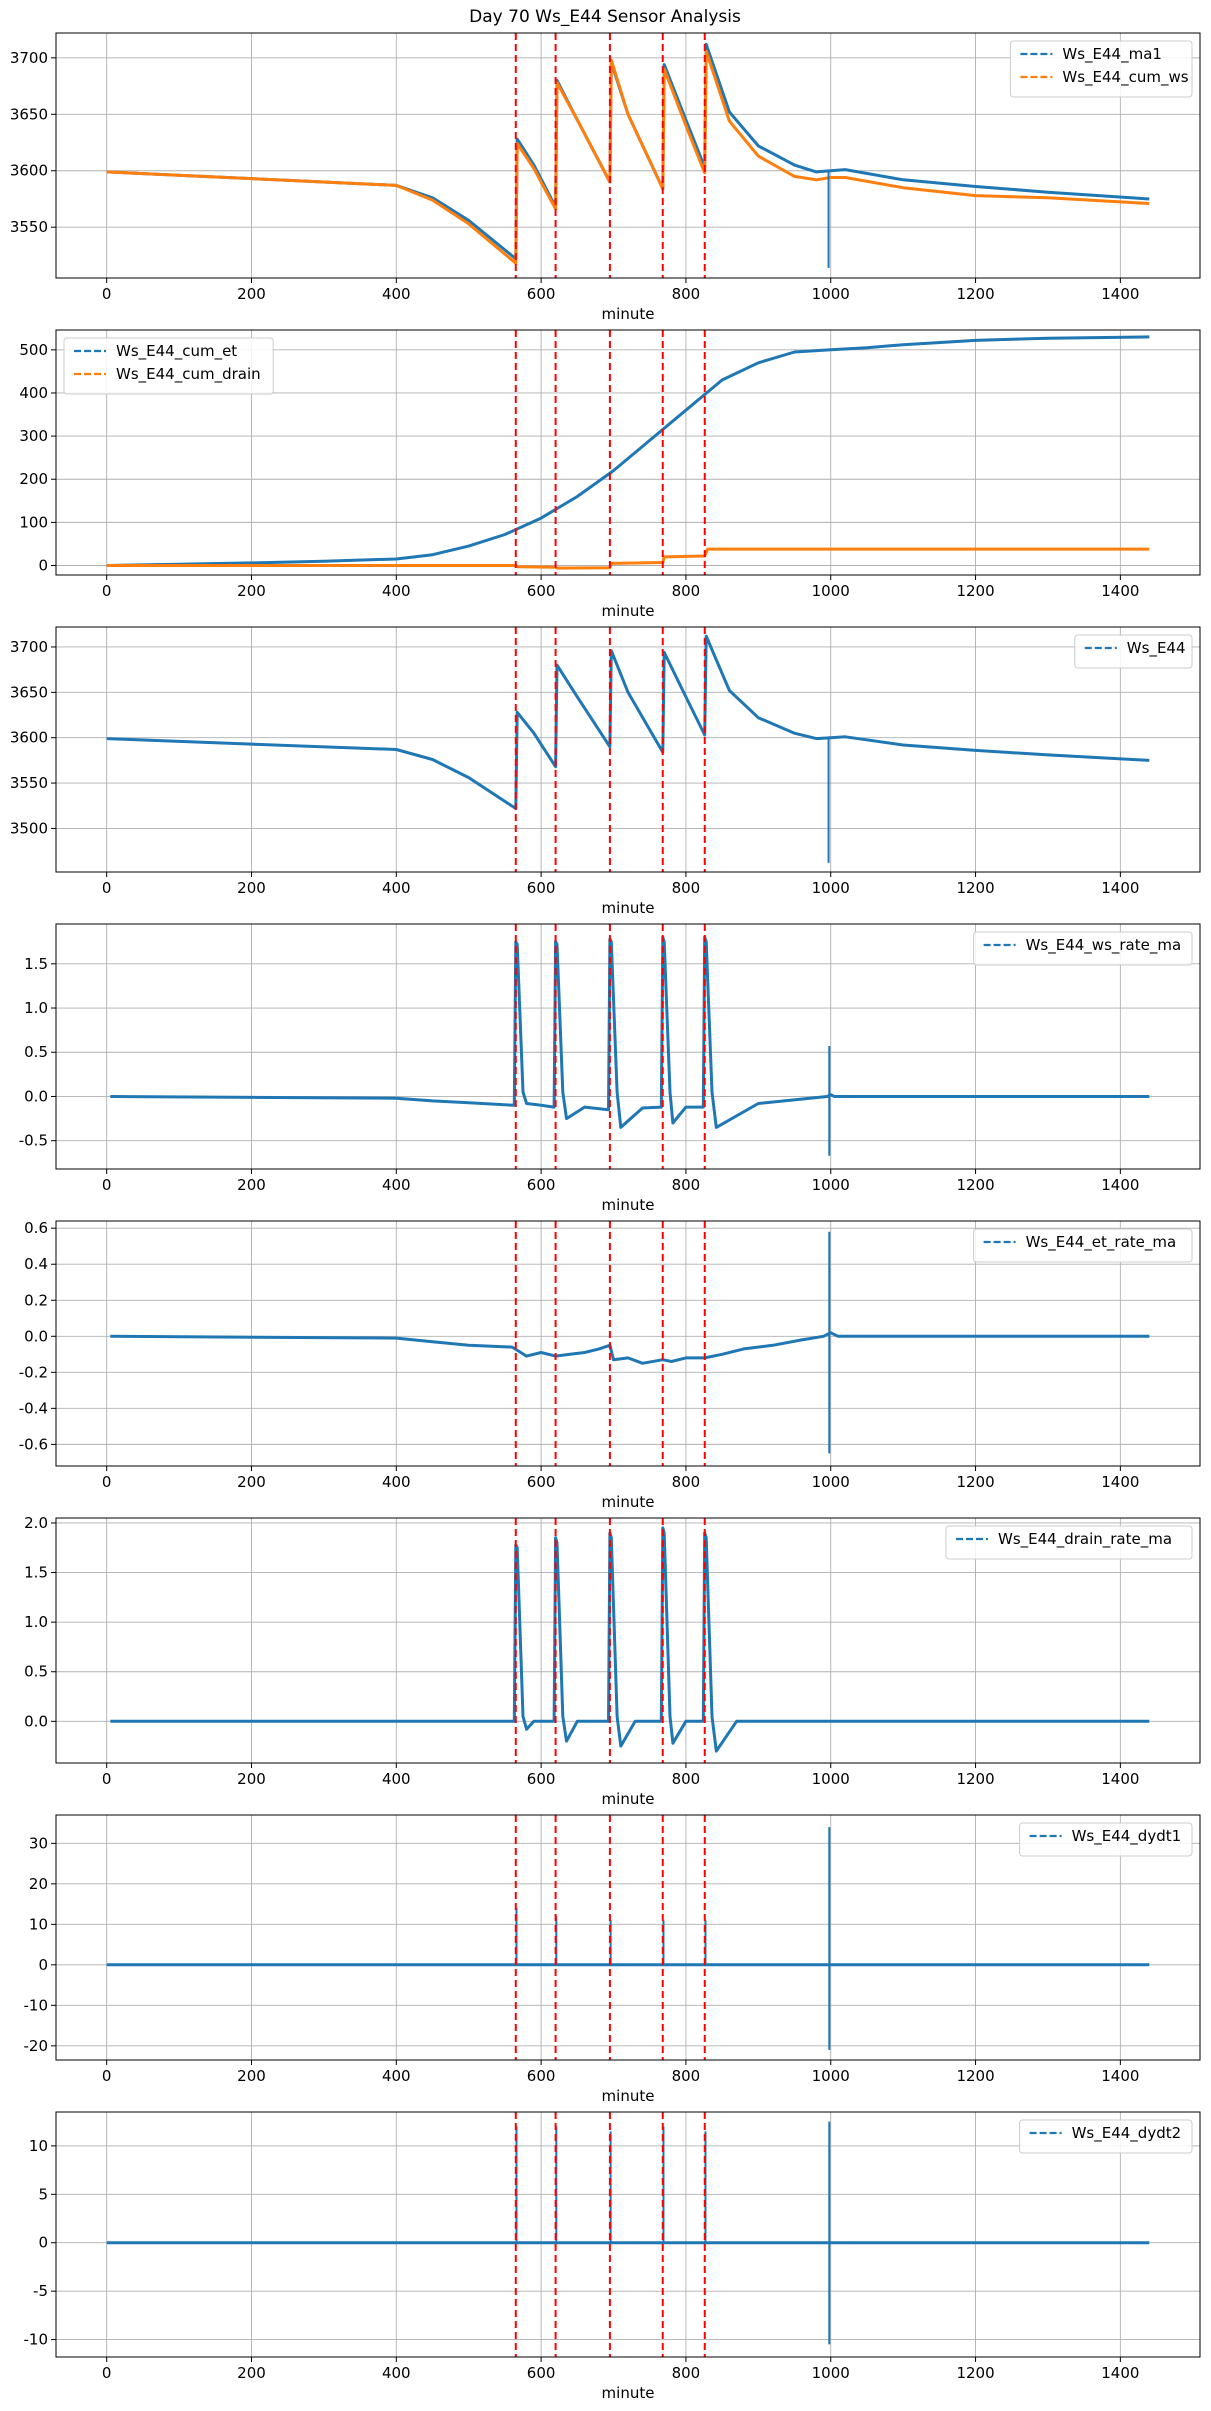  What do you see at coordinates (1106, 2136) in the screenshot?
I see `legend: Ws_E44_dydt2` at bounding box center [1106, 2136].